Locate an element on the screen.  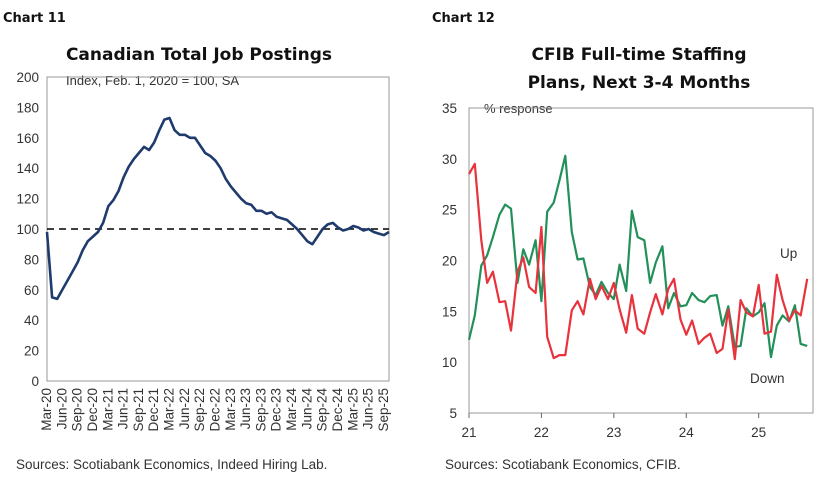
chart12-y-tick-label: 20 is located at coordinates (449, 261).